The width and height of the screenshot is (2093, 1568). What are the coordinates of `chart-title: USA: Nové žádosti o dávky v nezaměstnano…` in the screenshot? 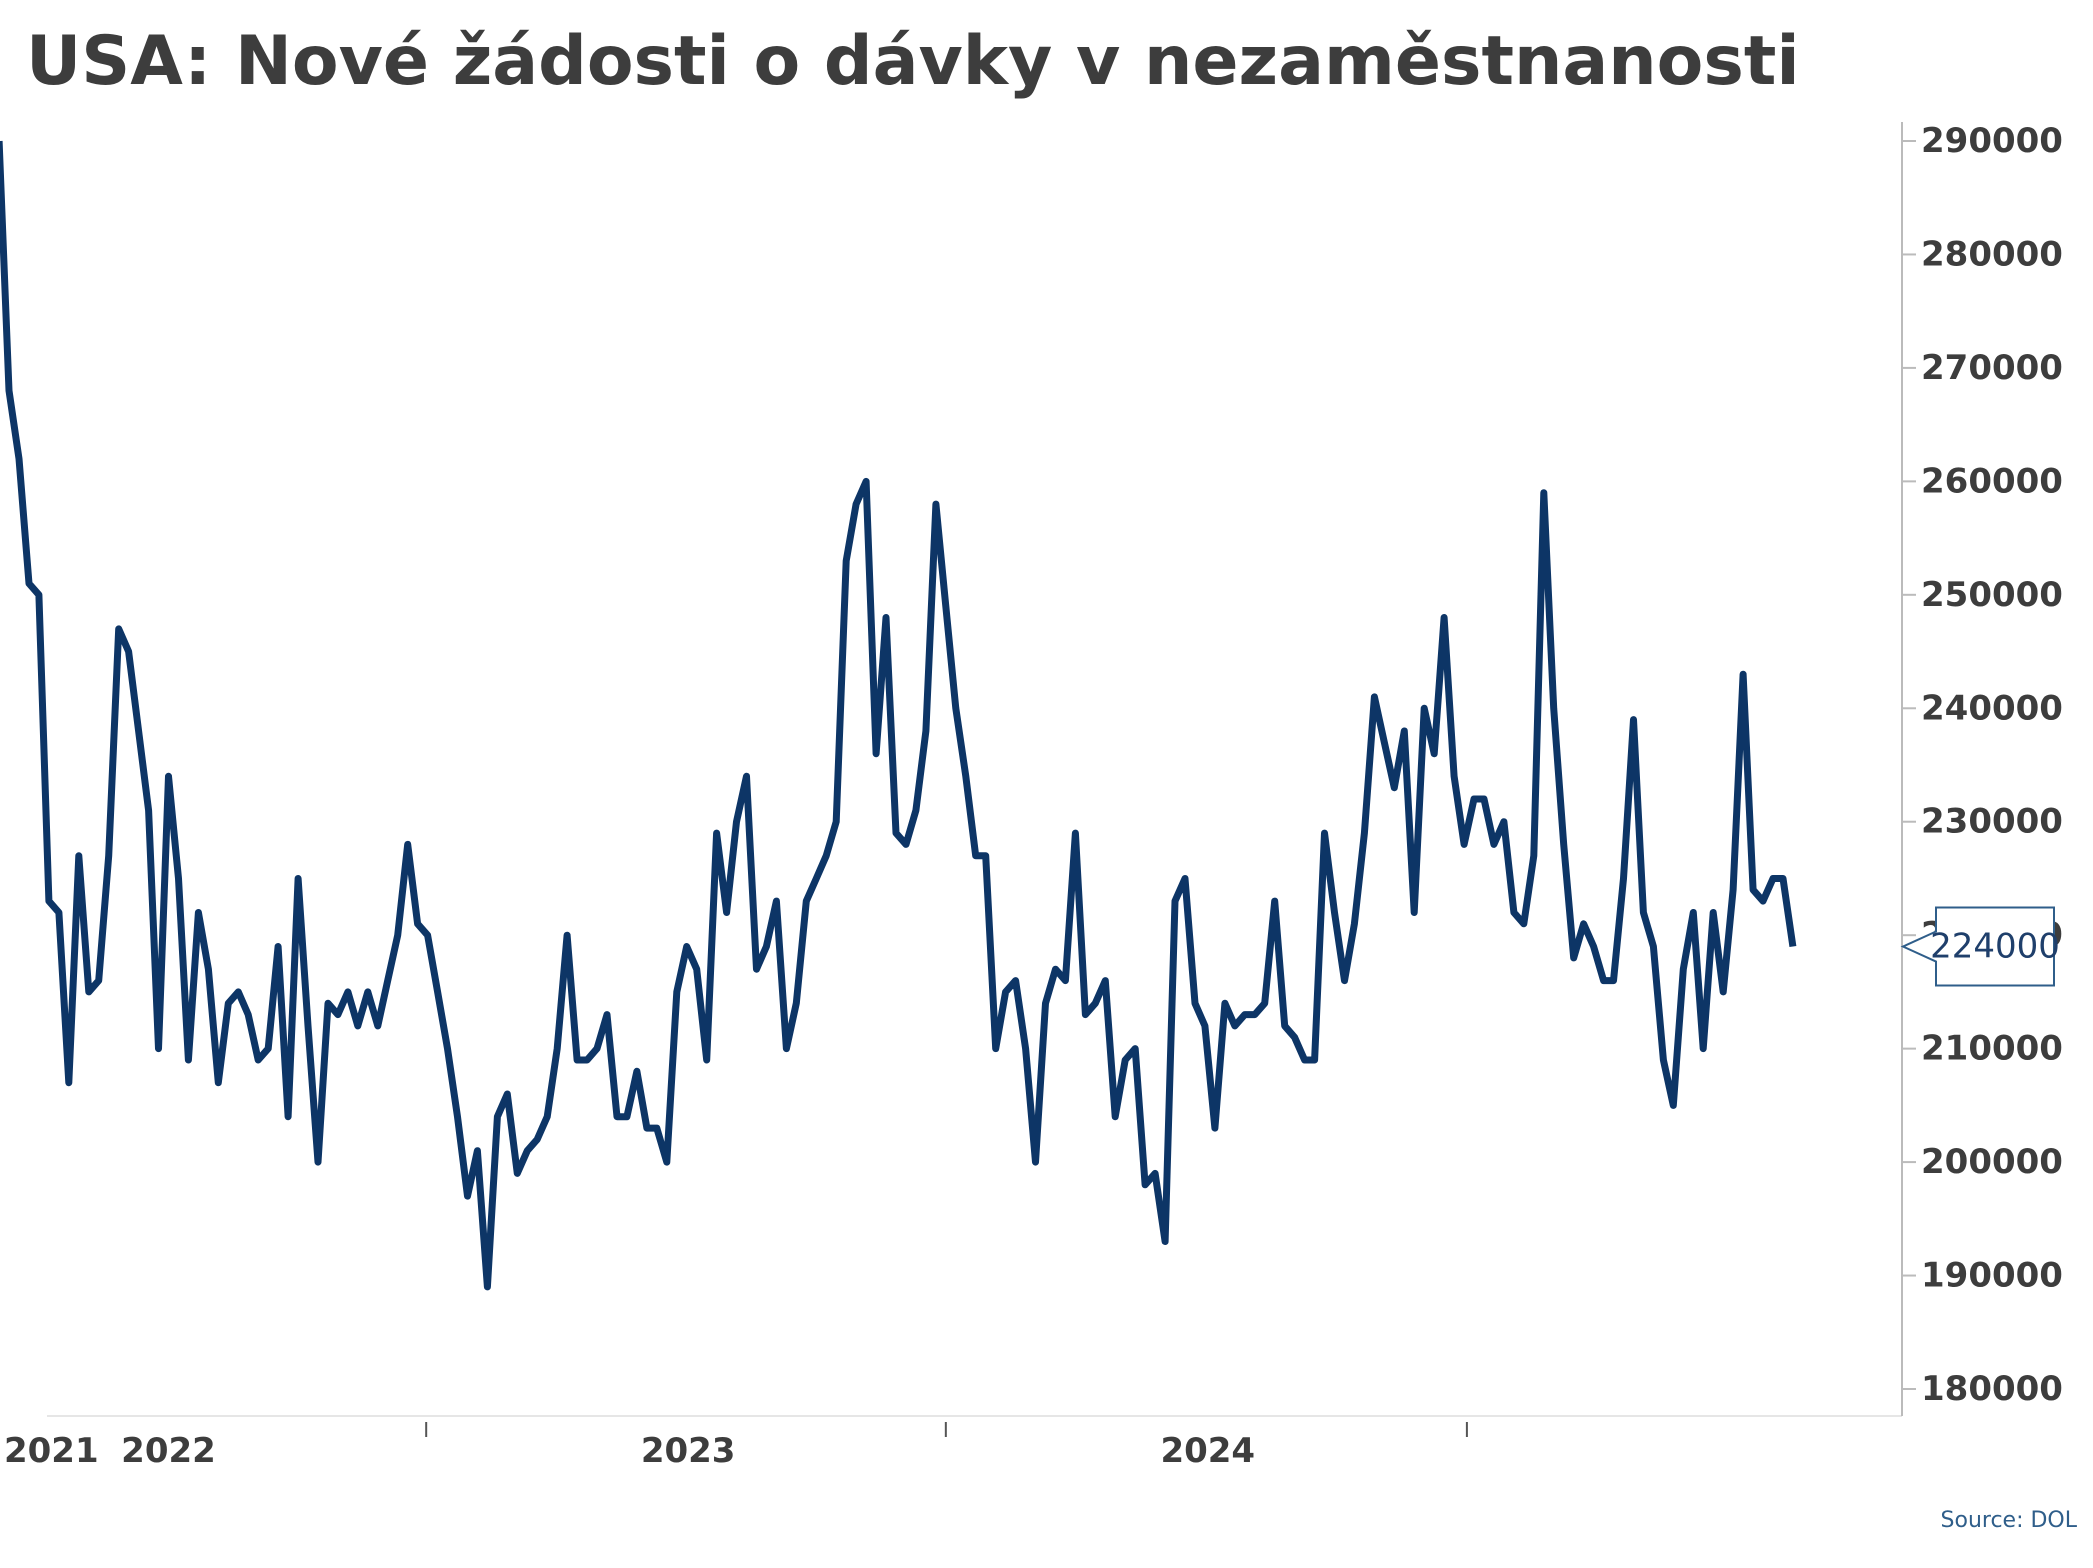 It's located at (913, 61).